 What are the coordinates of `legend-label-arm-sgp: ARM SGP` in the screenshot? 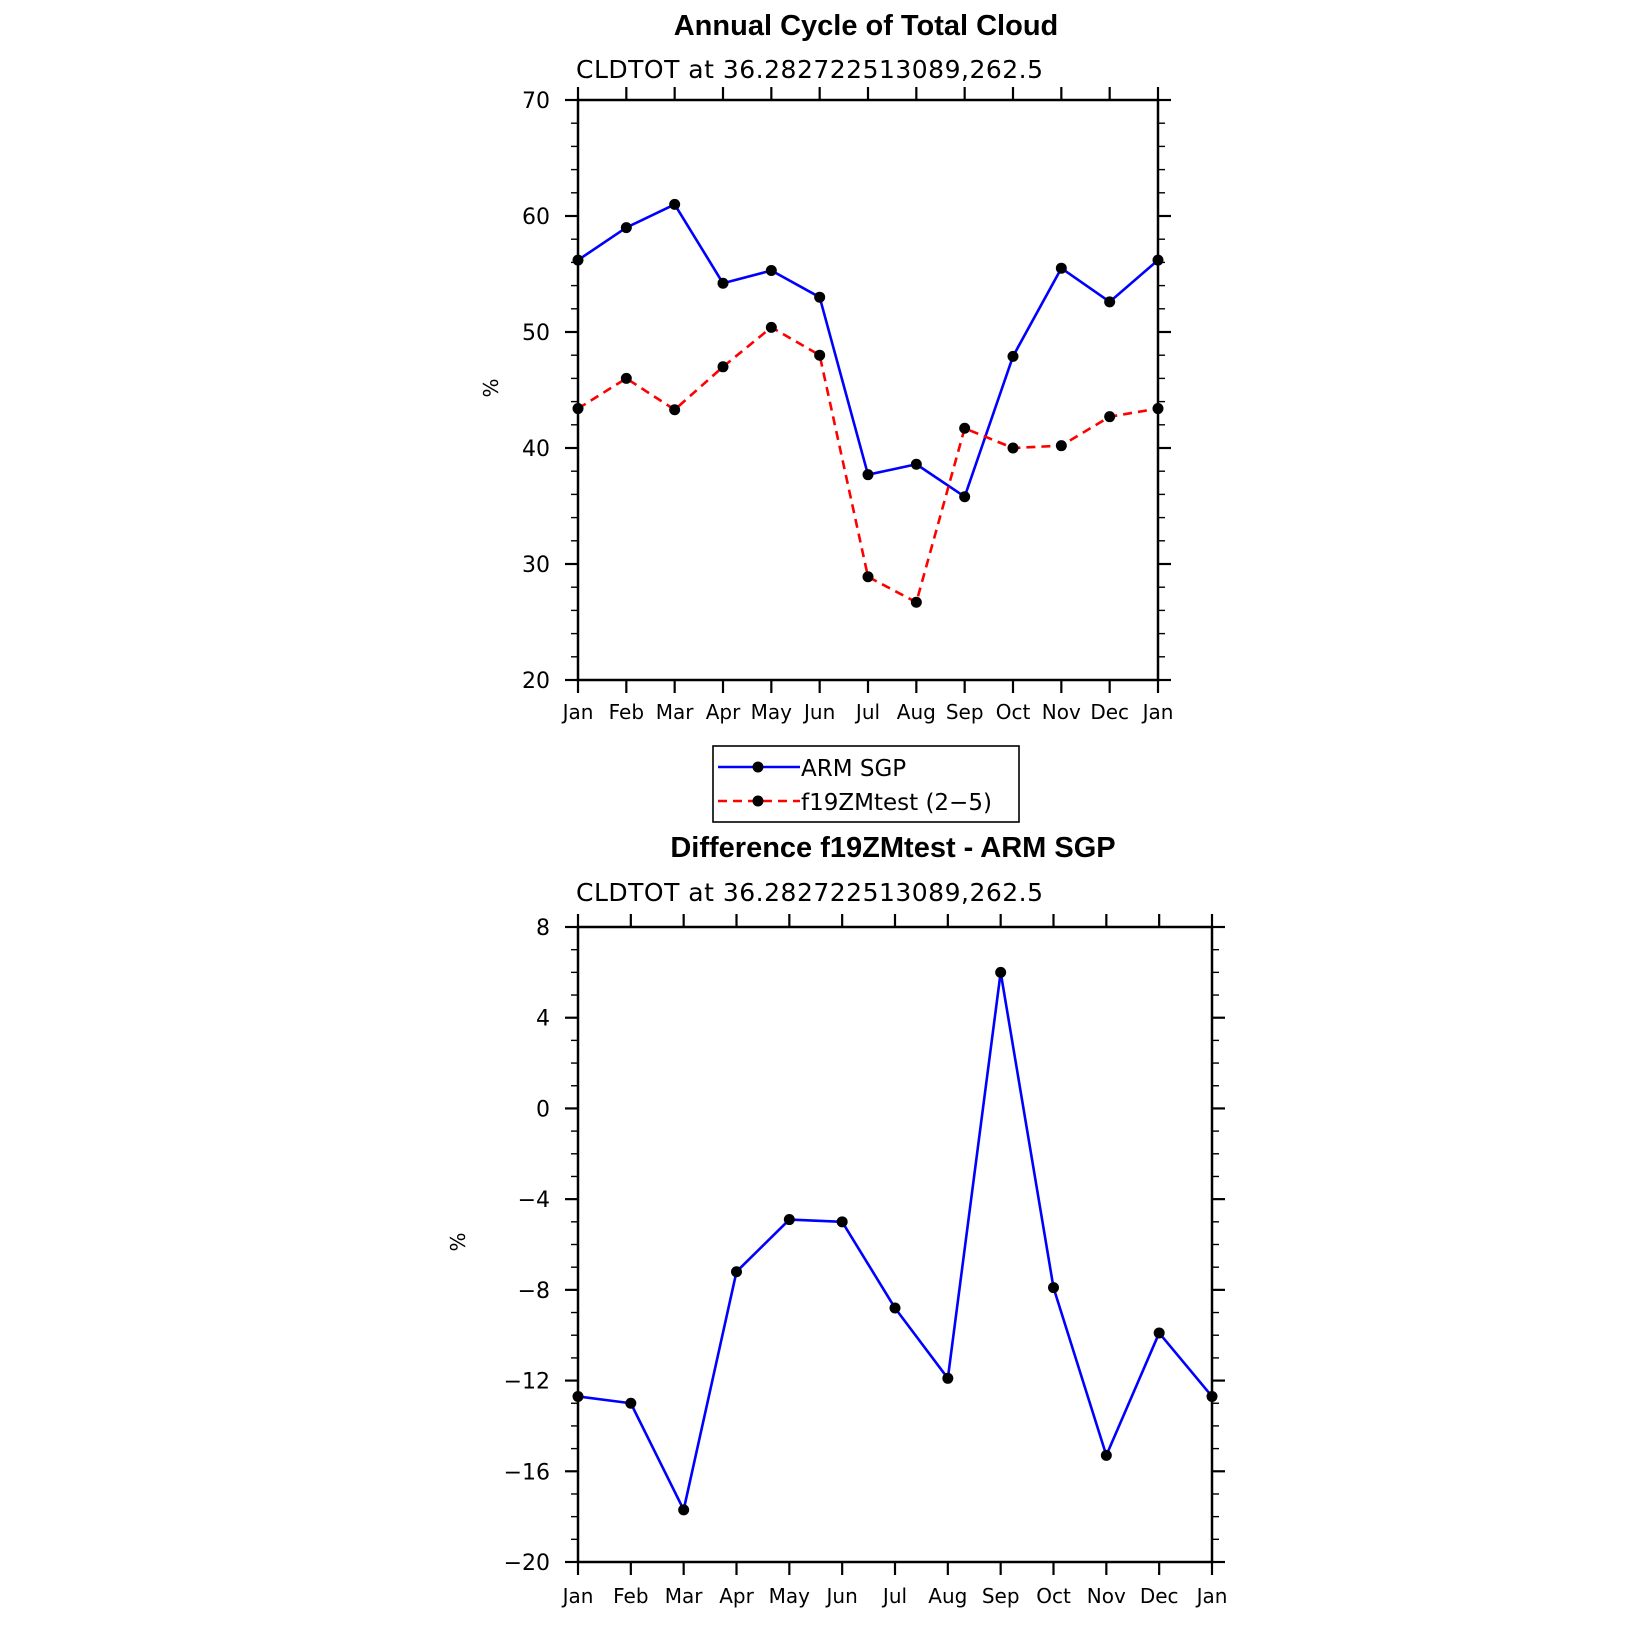 It's located at (853, 769).